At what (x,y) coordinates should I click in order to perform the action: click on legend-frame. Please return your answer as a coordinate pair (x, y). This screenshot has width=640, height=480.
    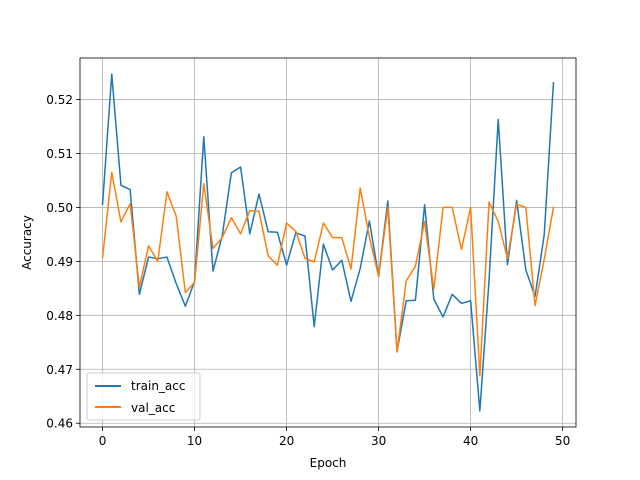
    Looking at the image, I should click on (143, 396).